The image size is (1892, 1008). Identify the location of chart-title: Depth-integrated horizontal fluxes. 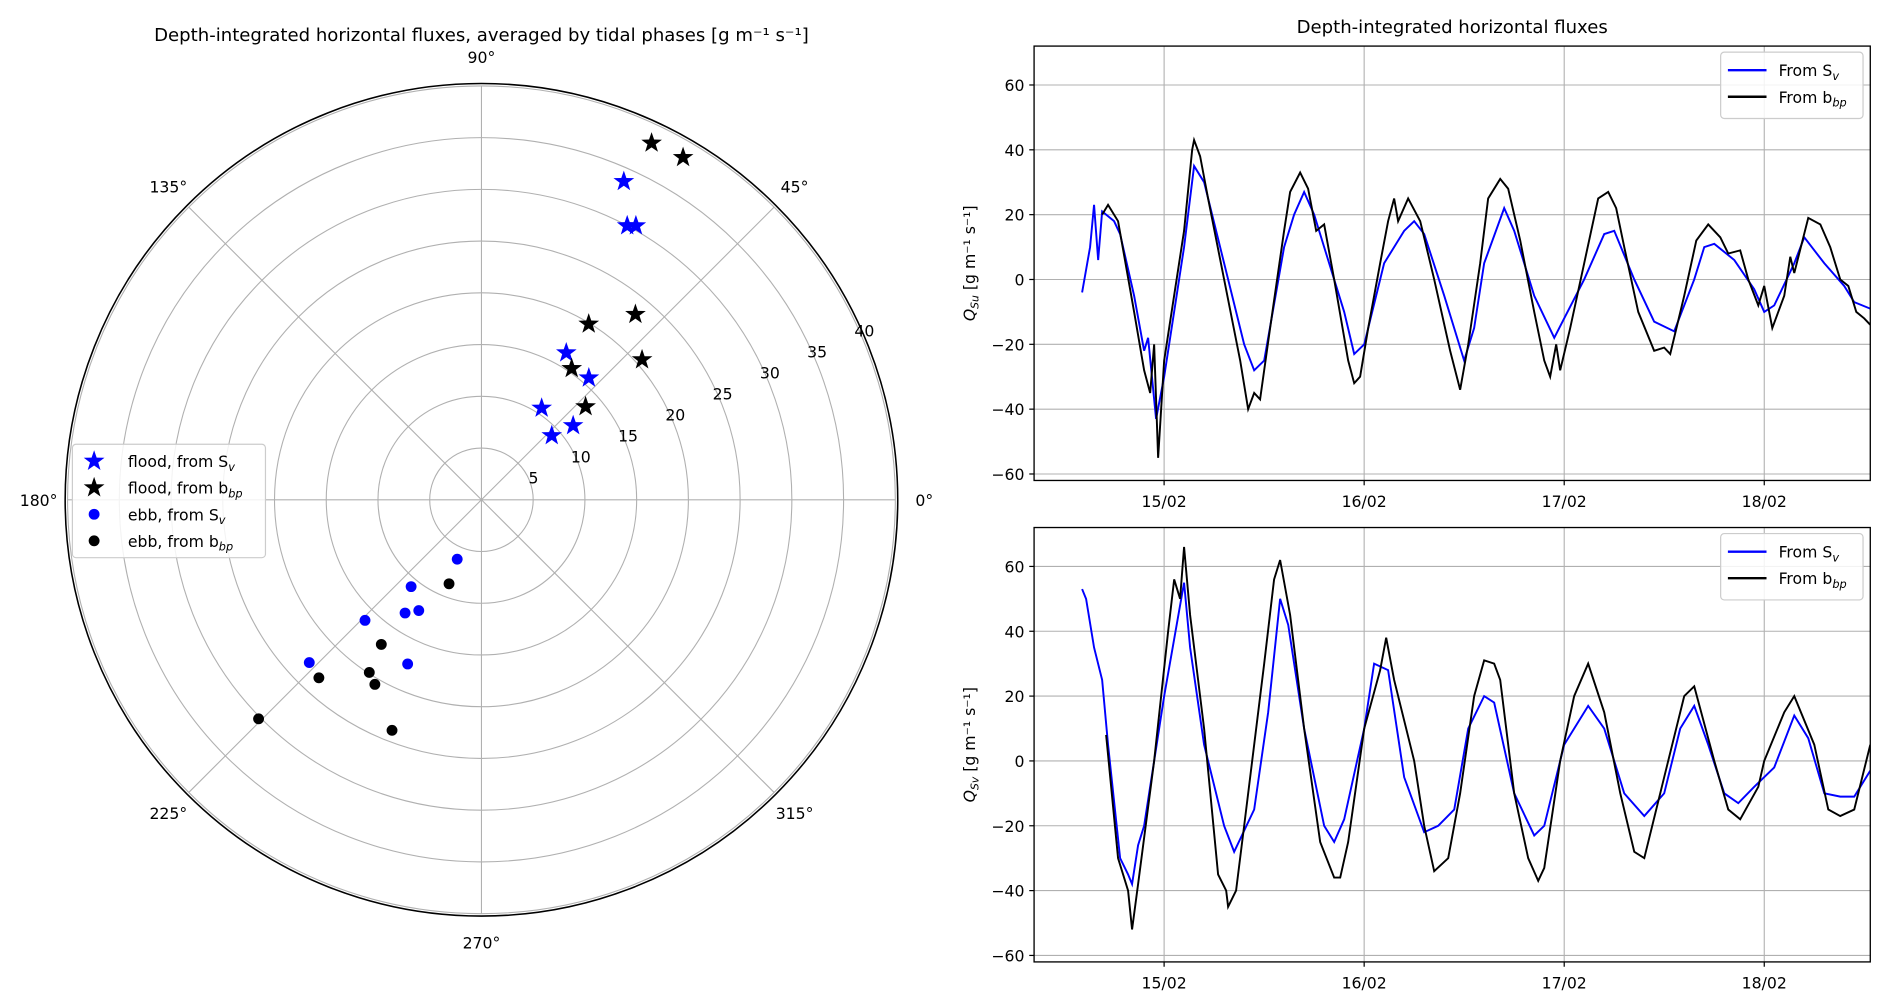
(1452, 27).